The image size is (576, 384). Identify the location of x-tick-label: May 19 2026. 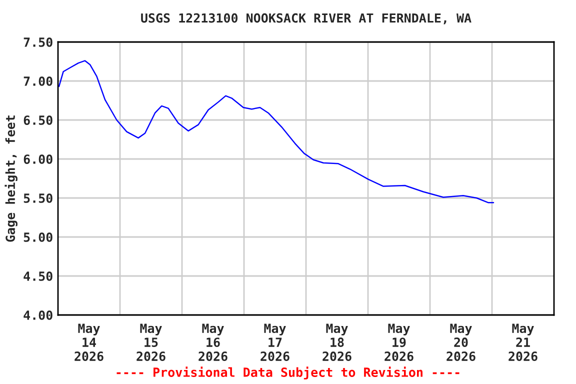
(399, 343).